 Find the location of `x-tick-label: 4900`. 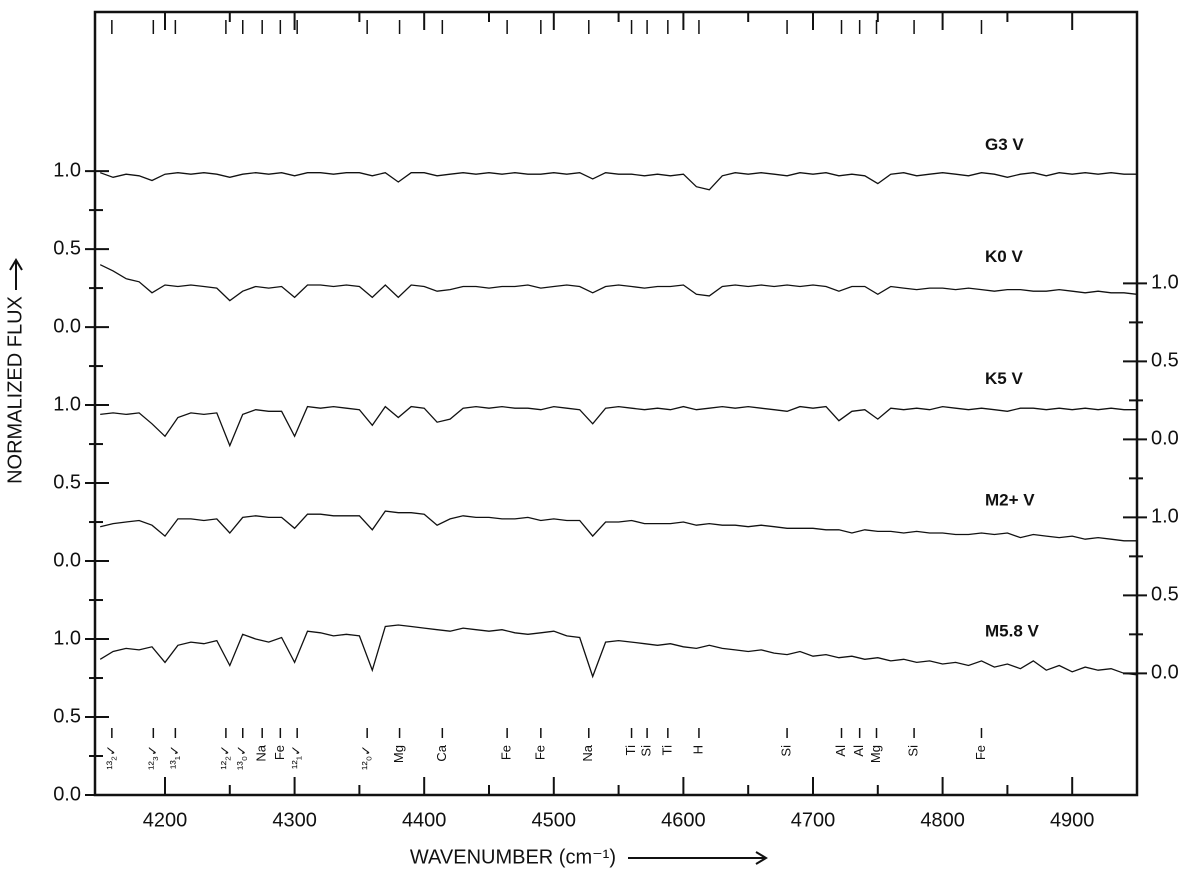

x-tick-label: 4900 is located at coordinates (1072, 820).